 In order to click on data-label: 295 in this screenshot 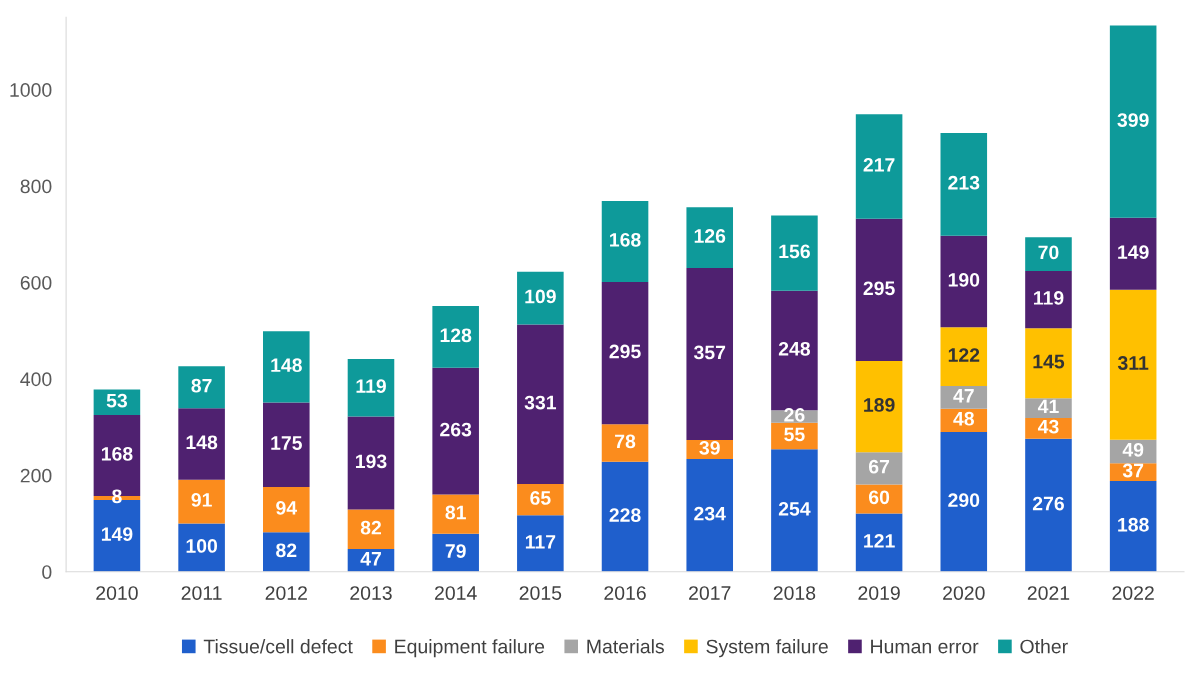, I will do `click(879, 288)`.